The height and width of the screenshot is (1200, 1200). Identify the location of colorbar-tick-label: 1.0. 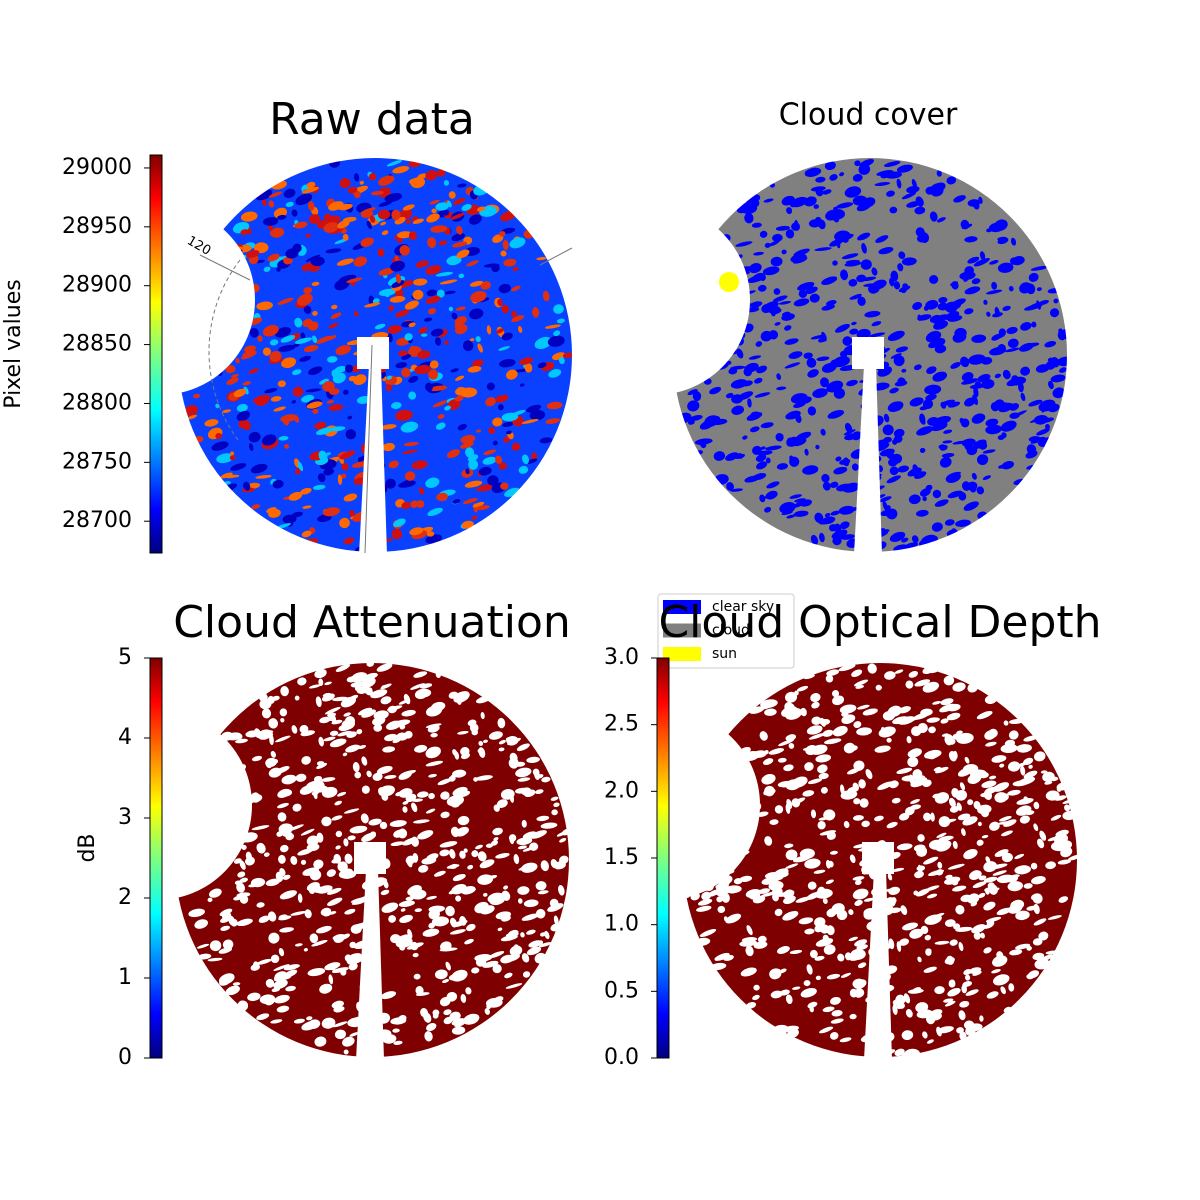
(621, 924).